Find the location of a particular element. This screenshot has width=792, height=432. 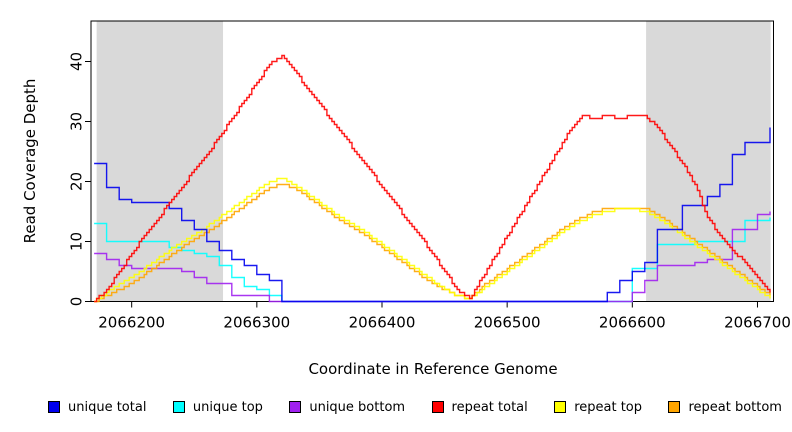

legend-swatch-repeat-top is located at coordinates (560, 407).